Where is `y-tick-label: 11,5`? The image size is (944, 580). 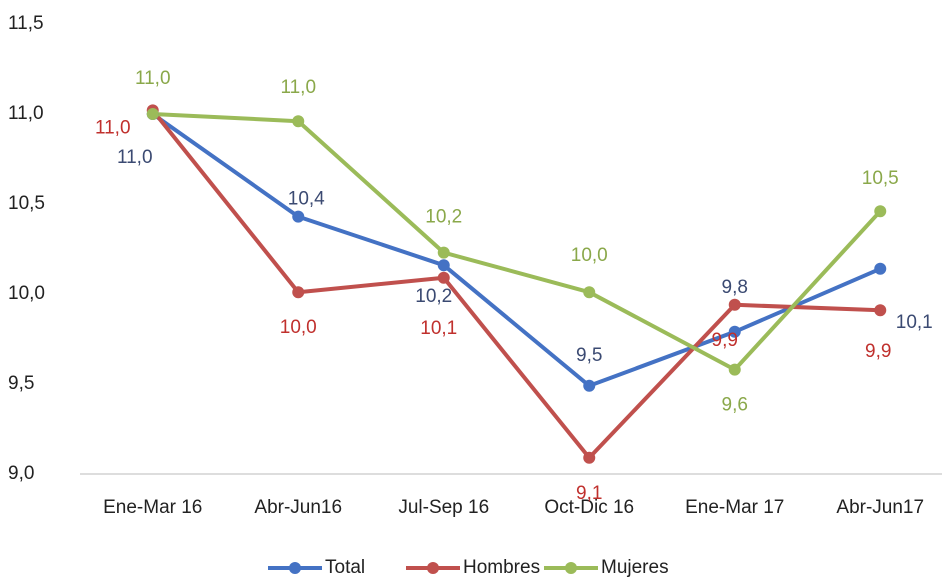
y-tick-label: 11,5 is located at coordinates (26, 23).